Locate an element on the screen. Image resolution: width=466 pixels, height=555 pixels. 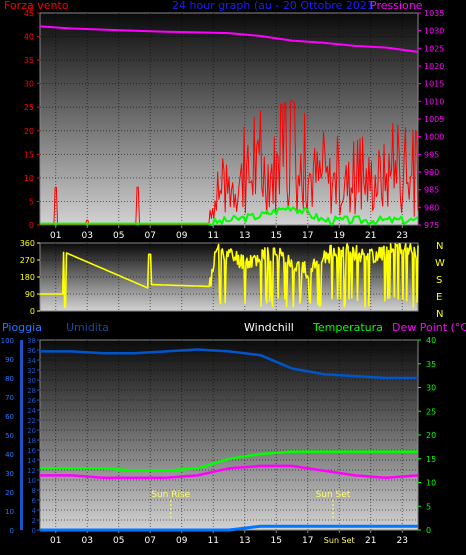
wind-y-tick-label: 5 is located at coordinates (31, 201).